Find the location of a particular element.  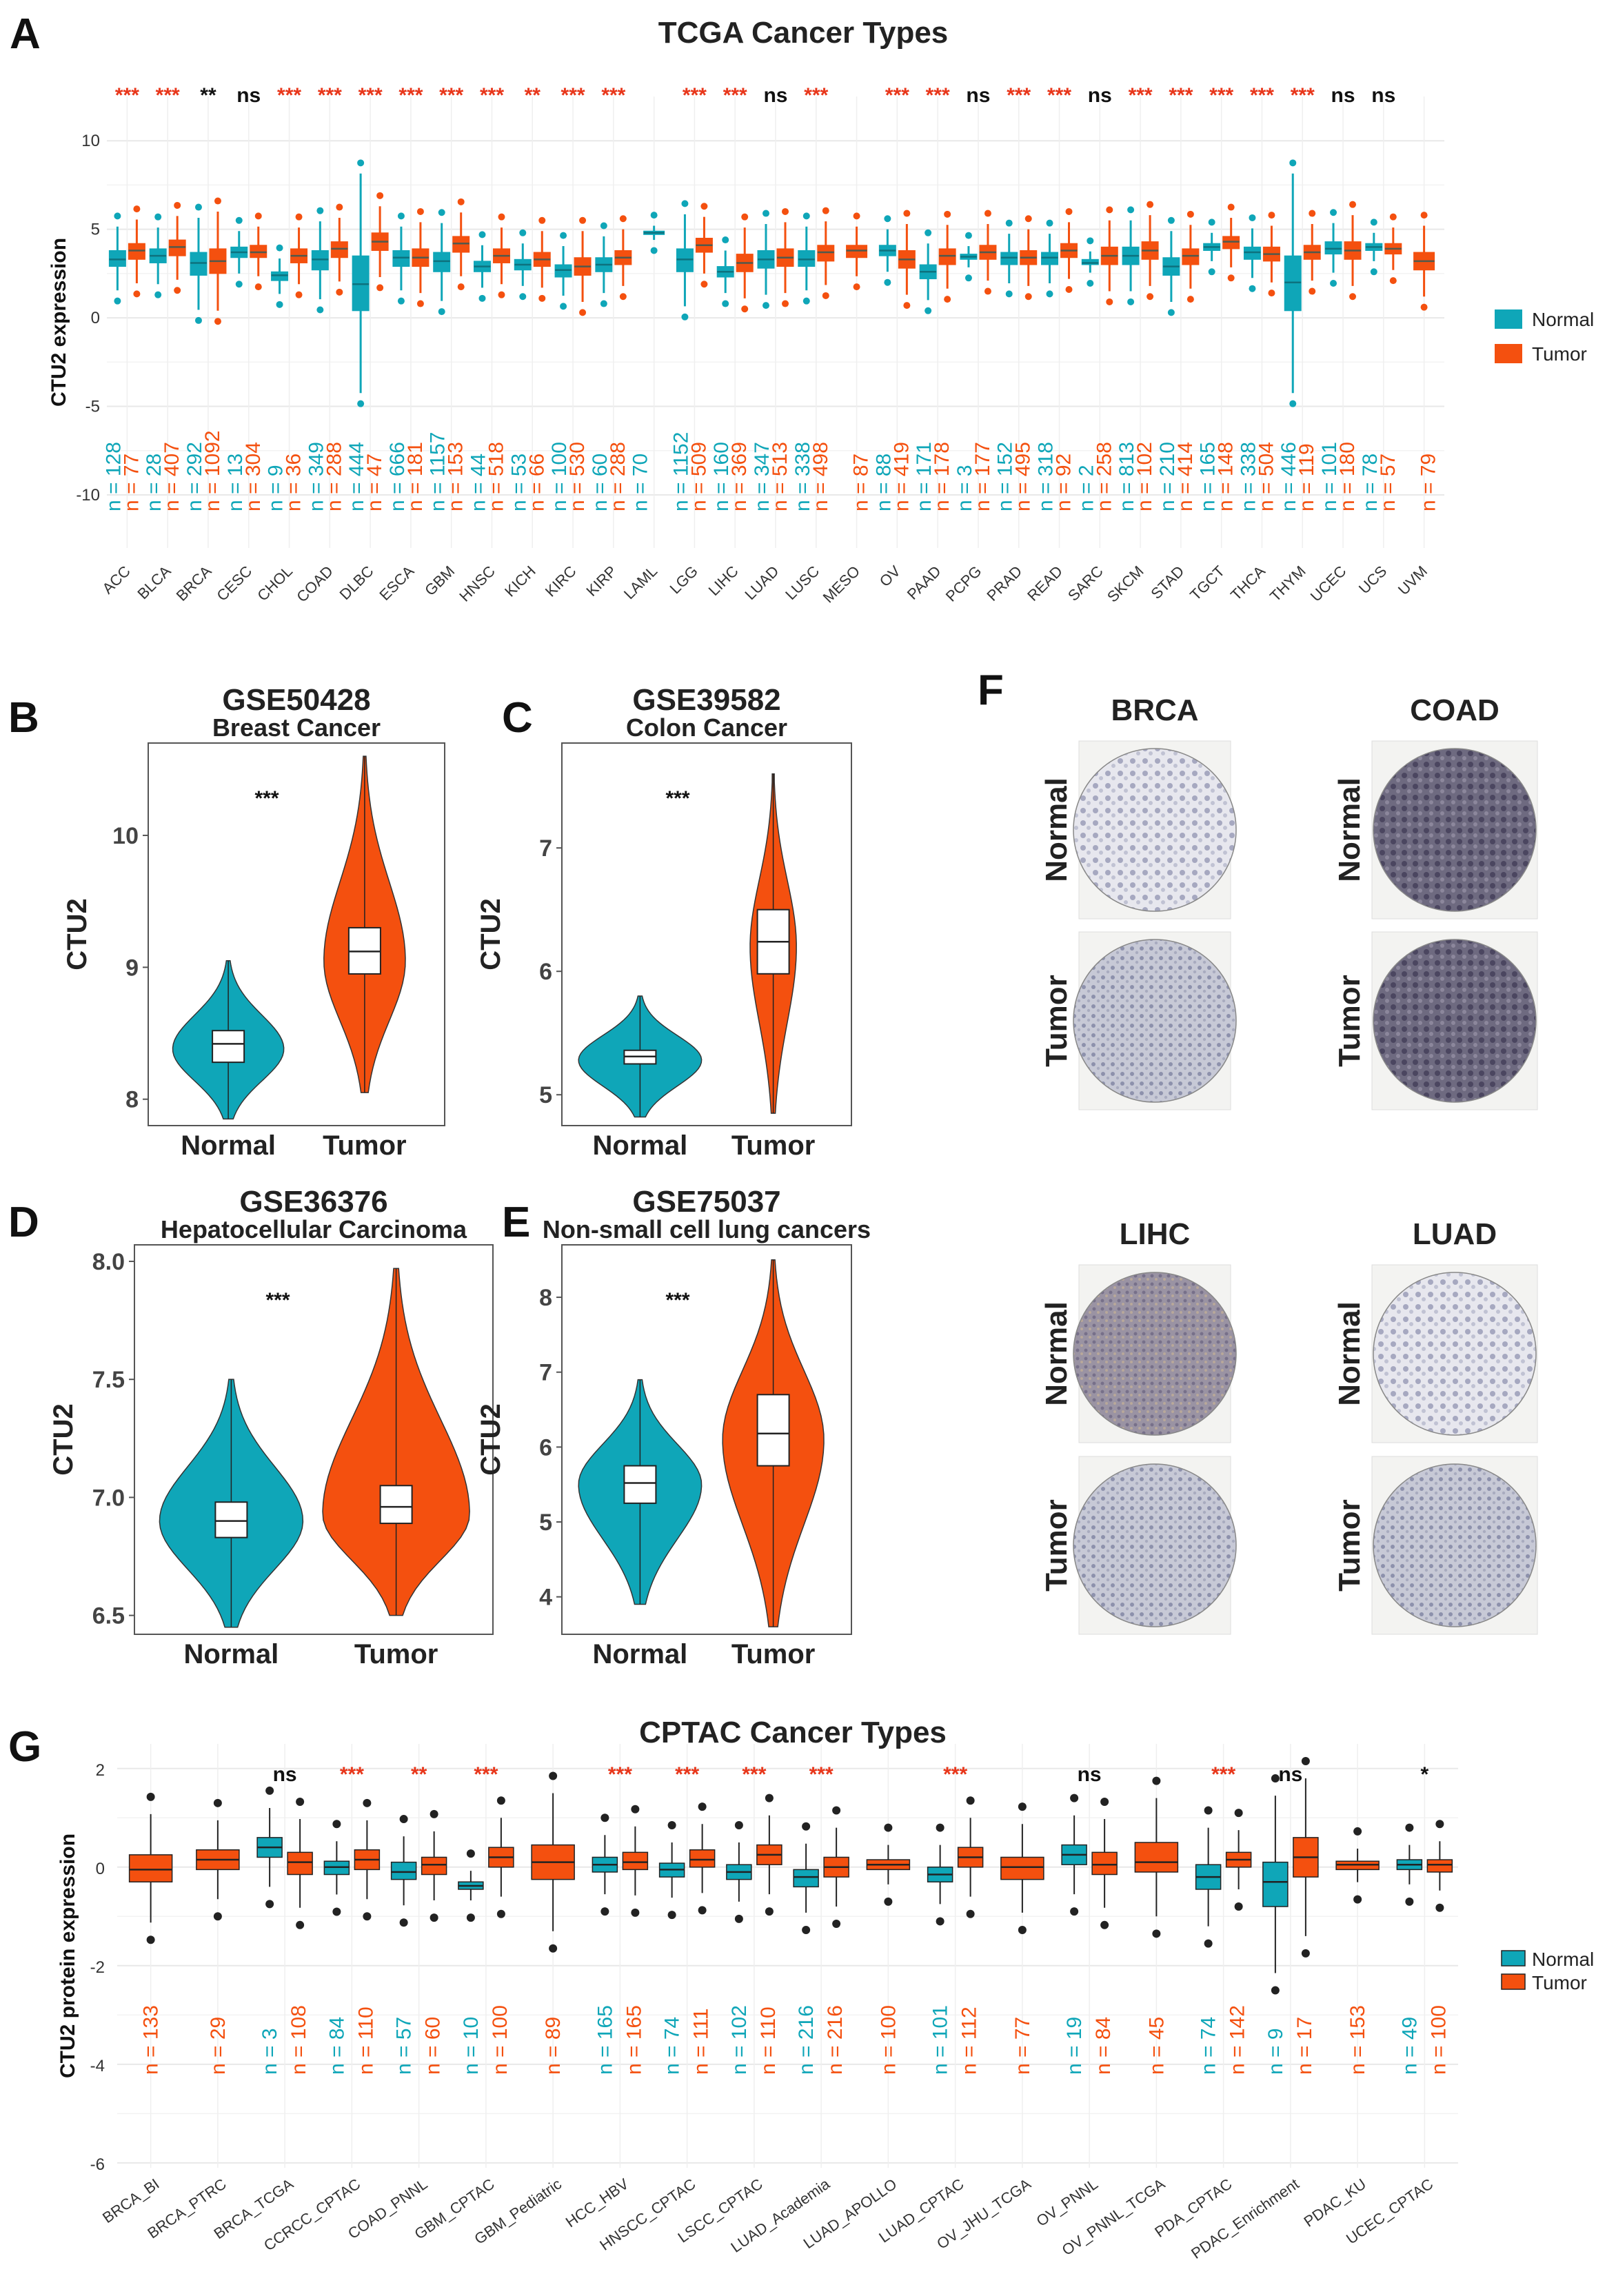

box-normal-LUSC is located at coordinates (807, 258).